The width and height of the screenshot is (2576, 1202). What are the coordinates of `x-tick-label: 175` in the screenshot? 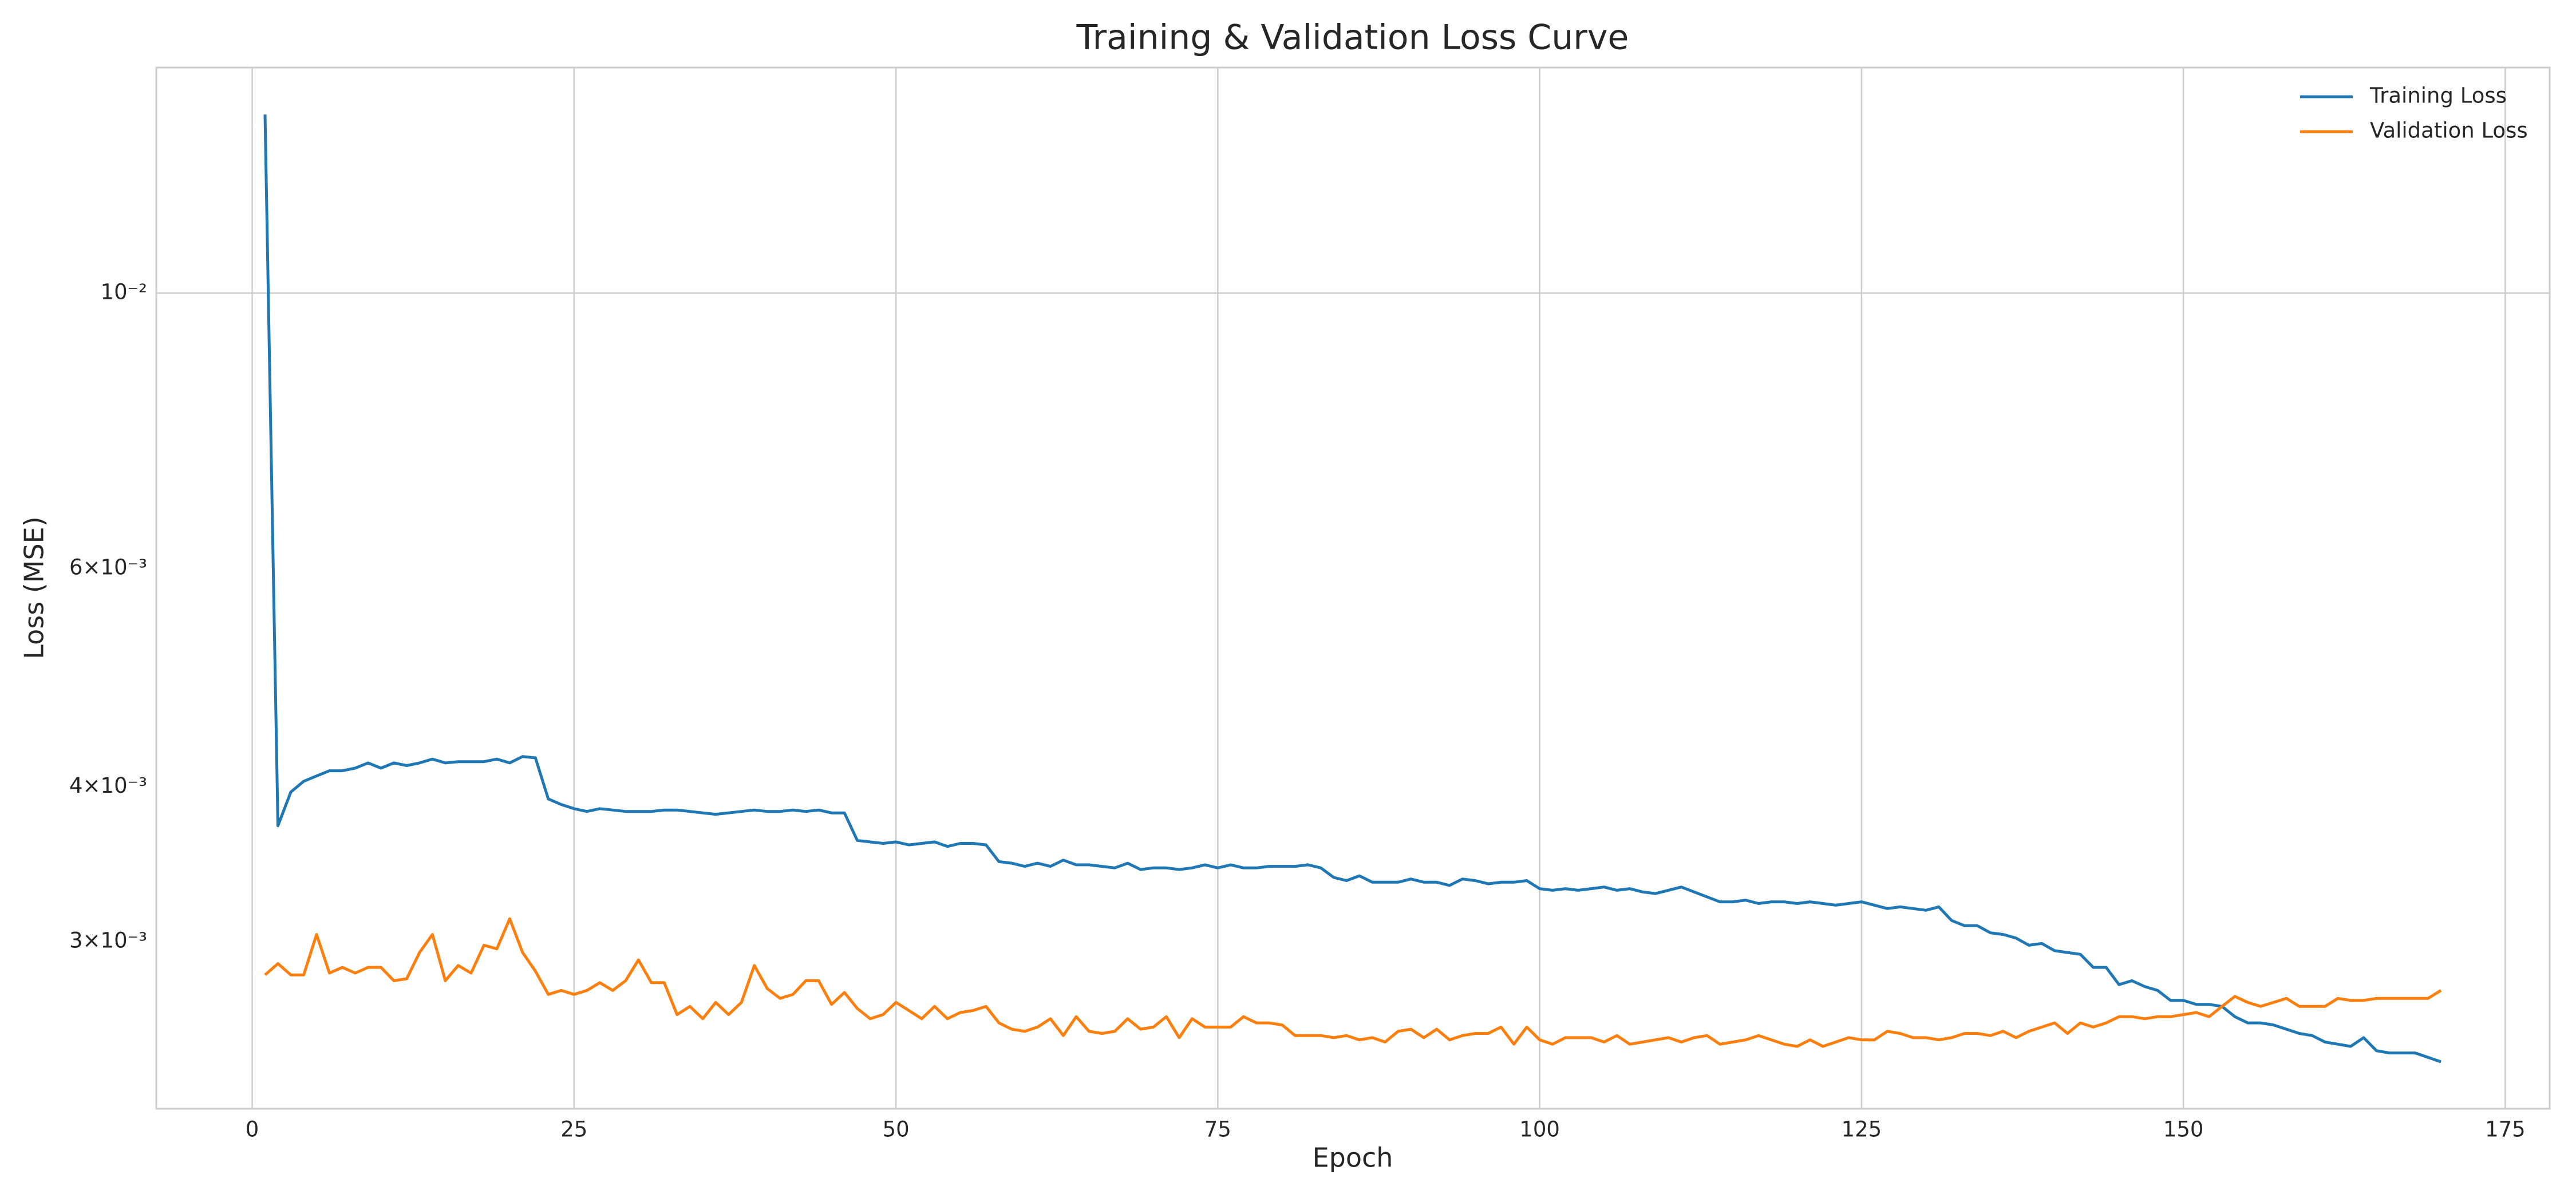 It's located at (2505, 1129).